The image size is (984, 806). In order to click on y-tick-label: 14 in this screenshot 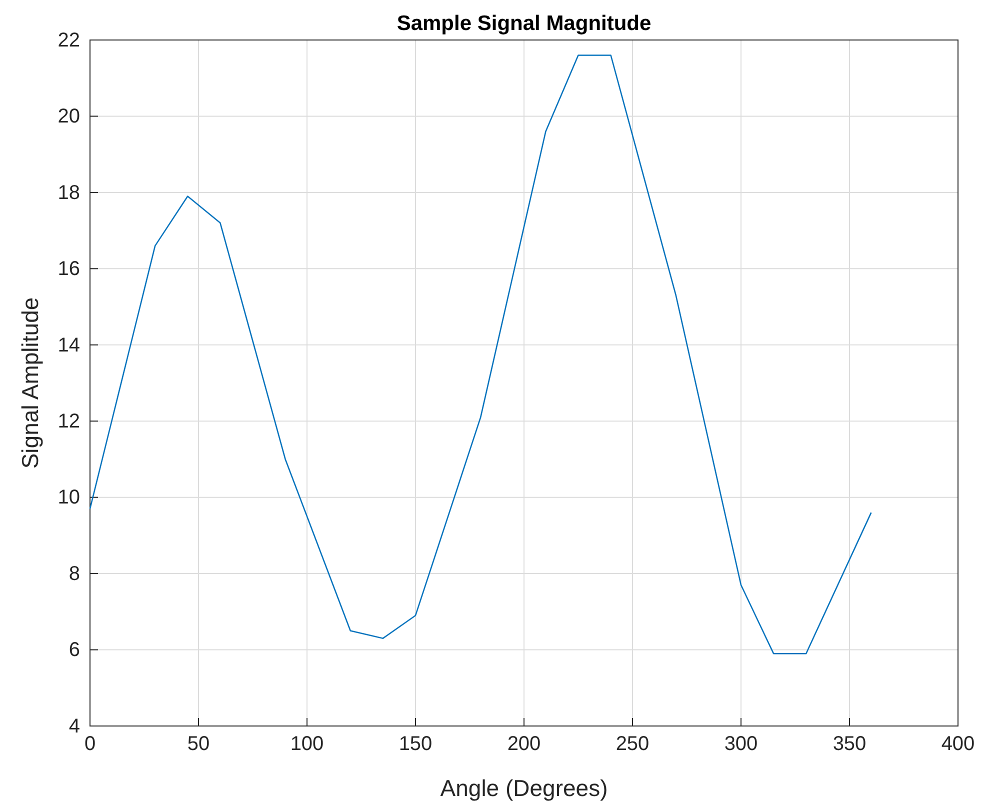, I will do `click(69, 345)`.